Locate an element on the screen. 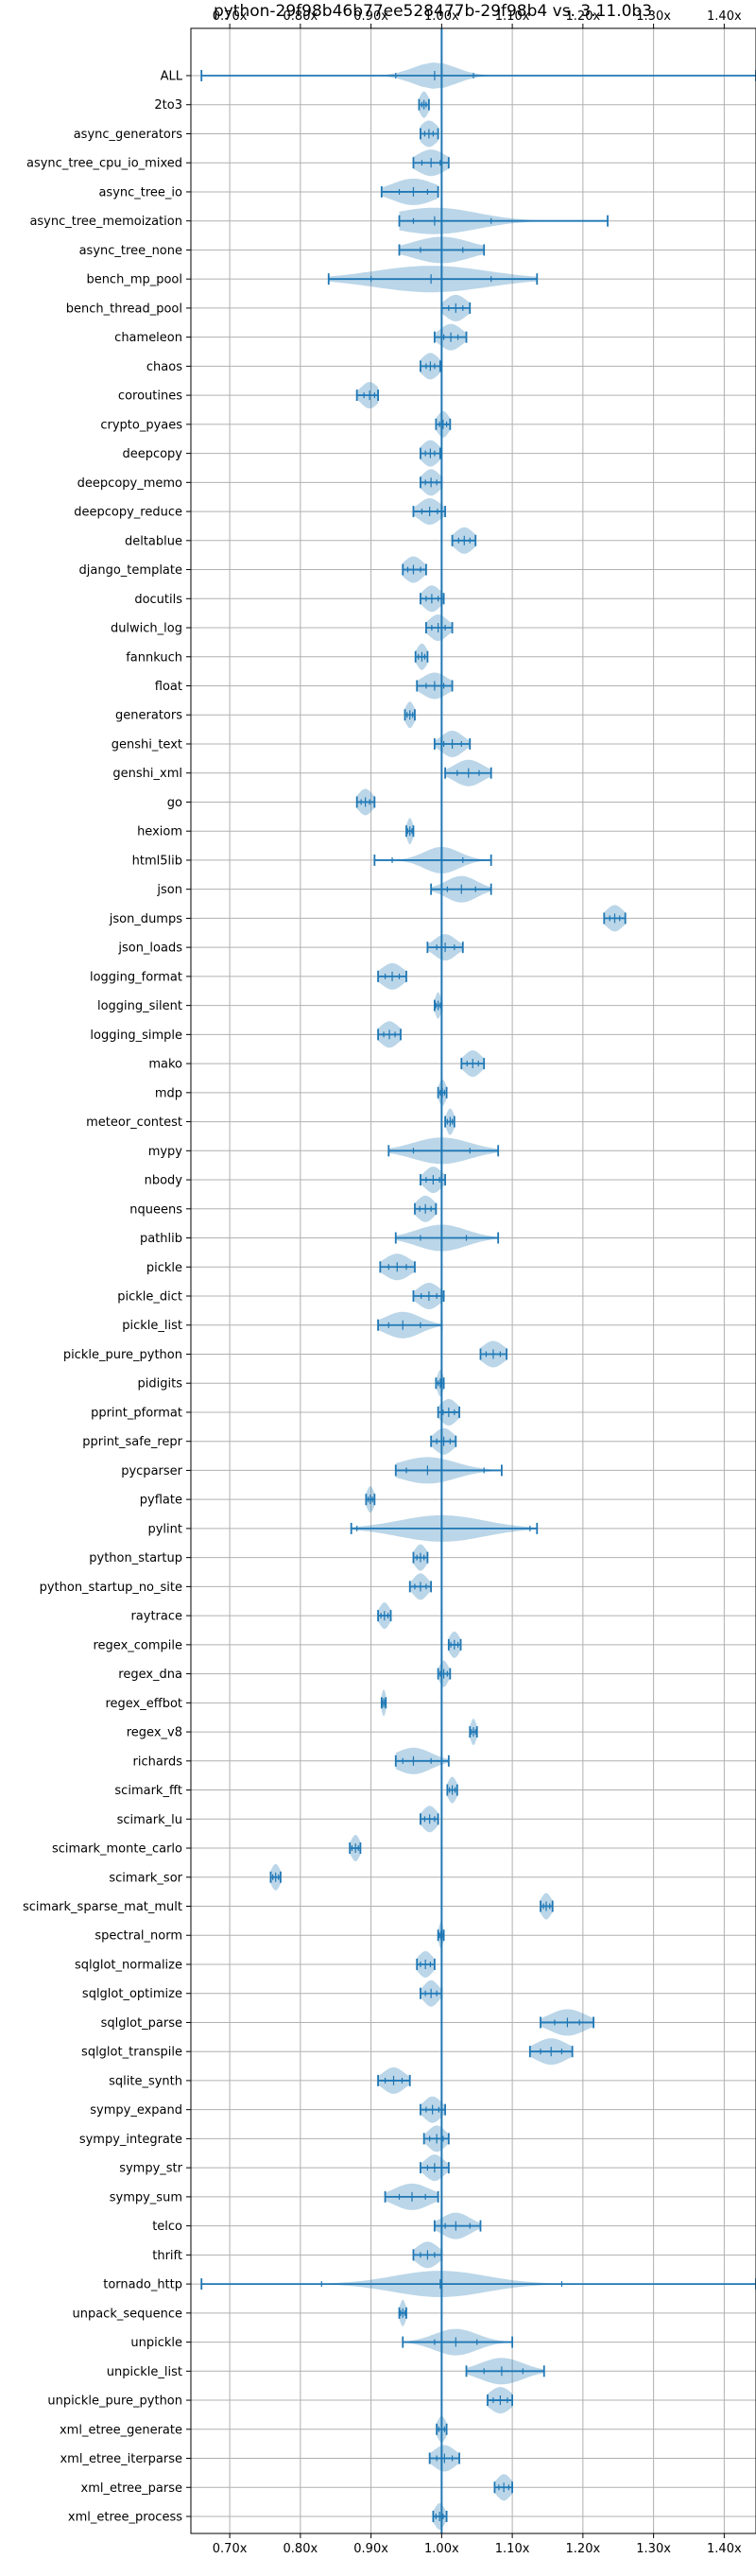 This screenshot has height=2576, width=756. y-tick-label-pyflate: pyflate is located at coordinates (161, 1501).